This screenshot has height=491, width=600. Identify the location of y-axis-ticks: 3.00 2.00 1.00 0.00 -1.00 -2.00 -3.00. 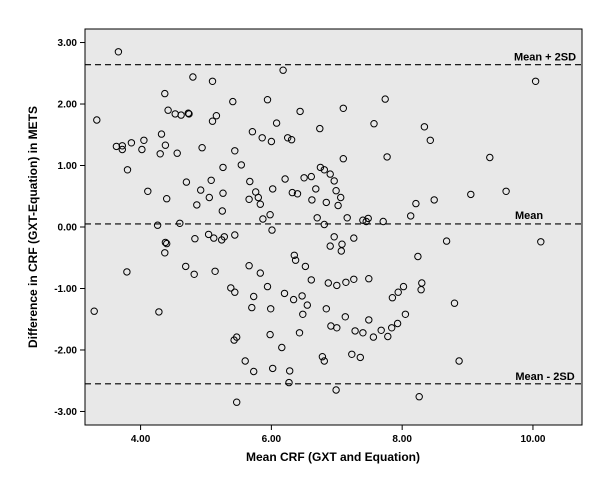
(69, 228).